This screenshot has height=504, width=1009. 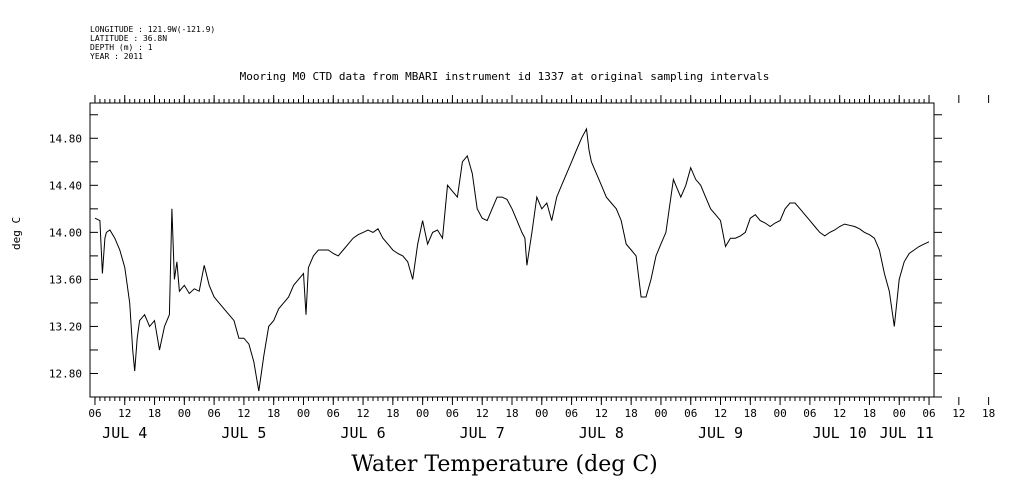 I want to click on x-day-label: JUL 6, so click(x=362, y=433).